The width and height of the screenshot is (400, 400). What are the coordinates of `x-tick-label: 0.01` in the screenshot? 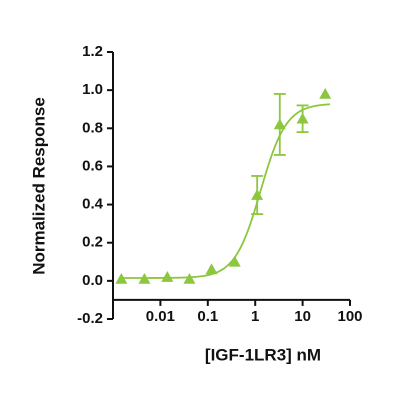 It's located at (160, 316).